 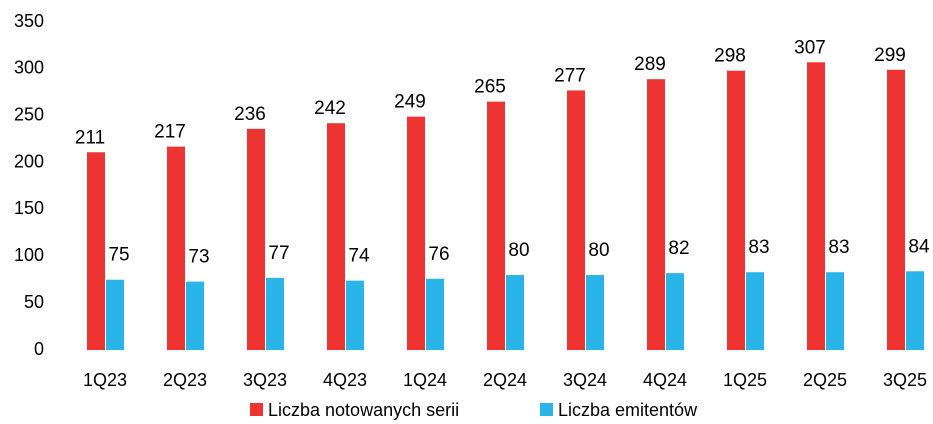 I want to click on x-tick-label: 1Q25, so click(x=745, y=380).